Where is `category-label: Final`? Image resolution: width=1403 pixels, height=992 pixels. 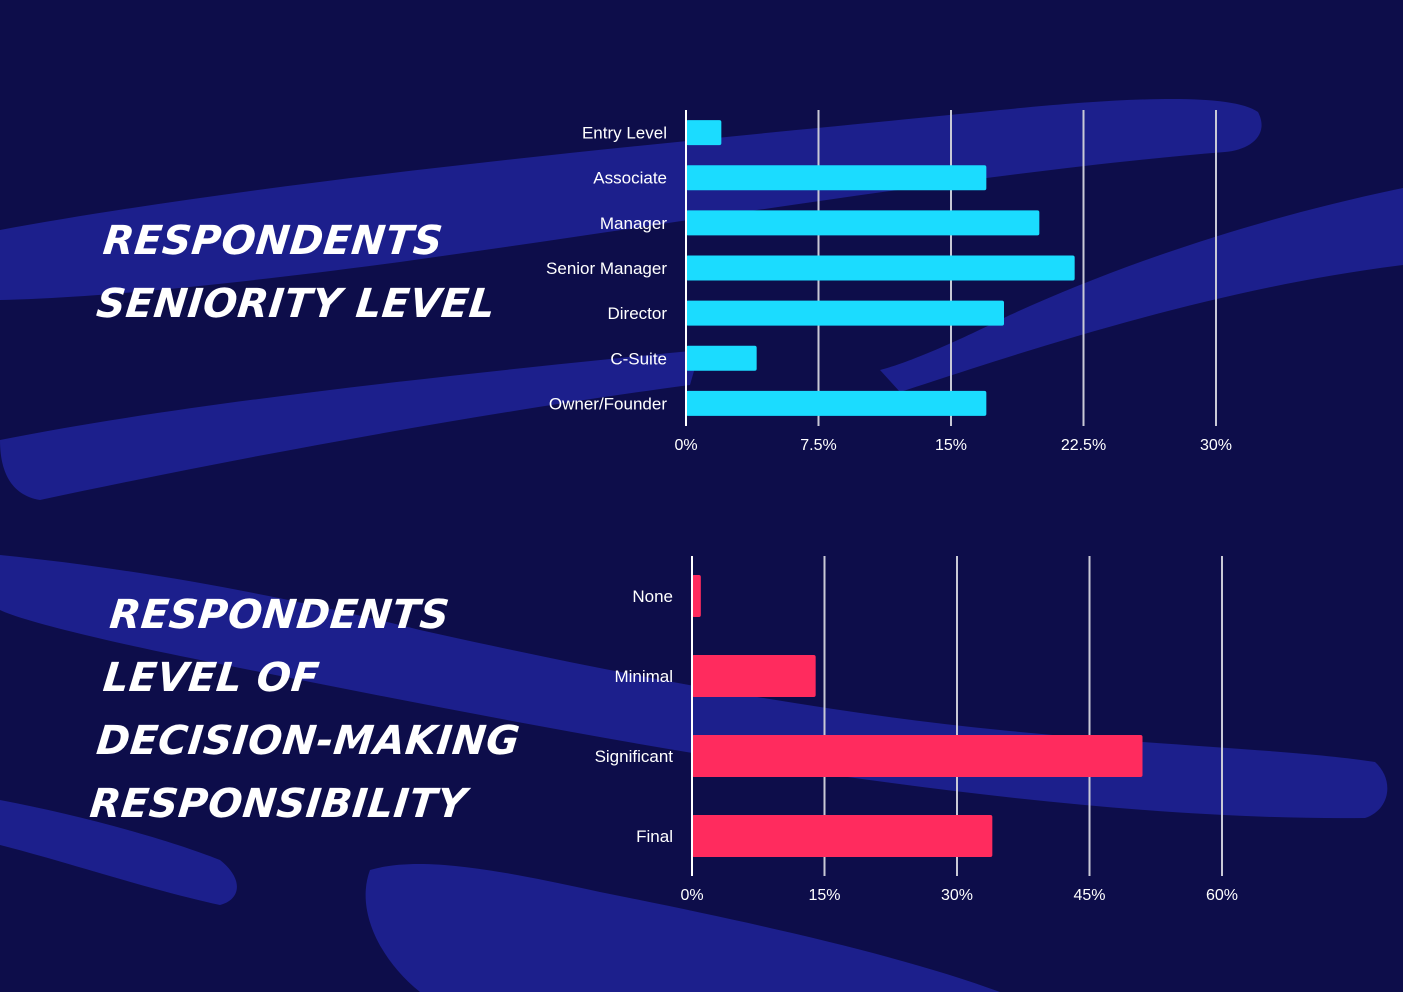
category-label: Final is located at coordinates (654, 836).